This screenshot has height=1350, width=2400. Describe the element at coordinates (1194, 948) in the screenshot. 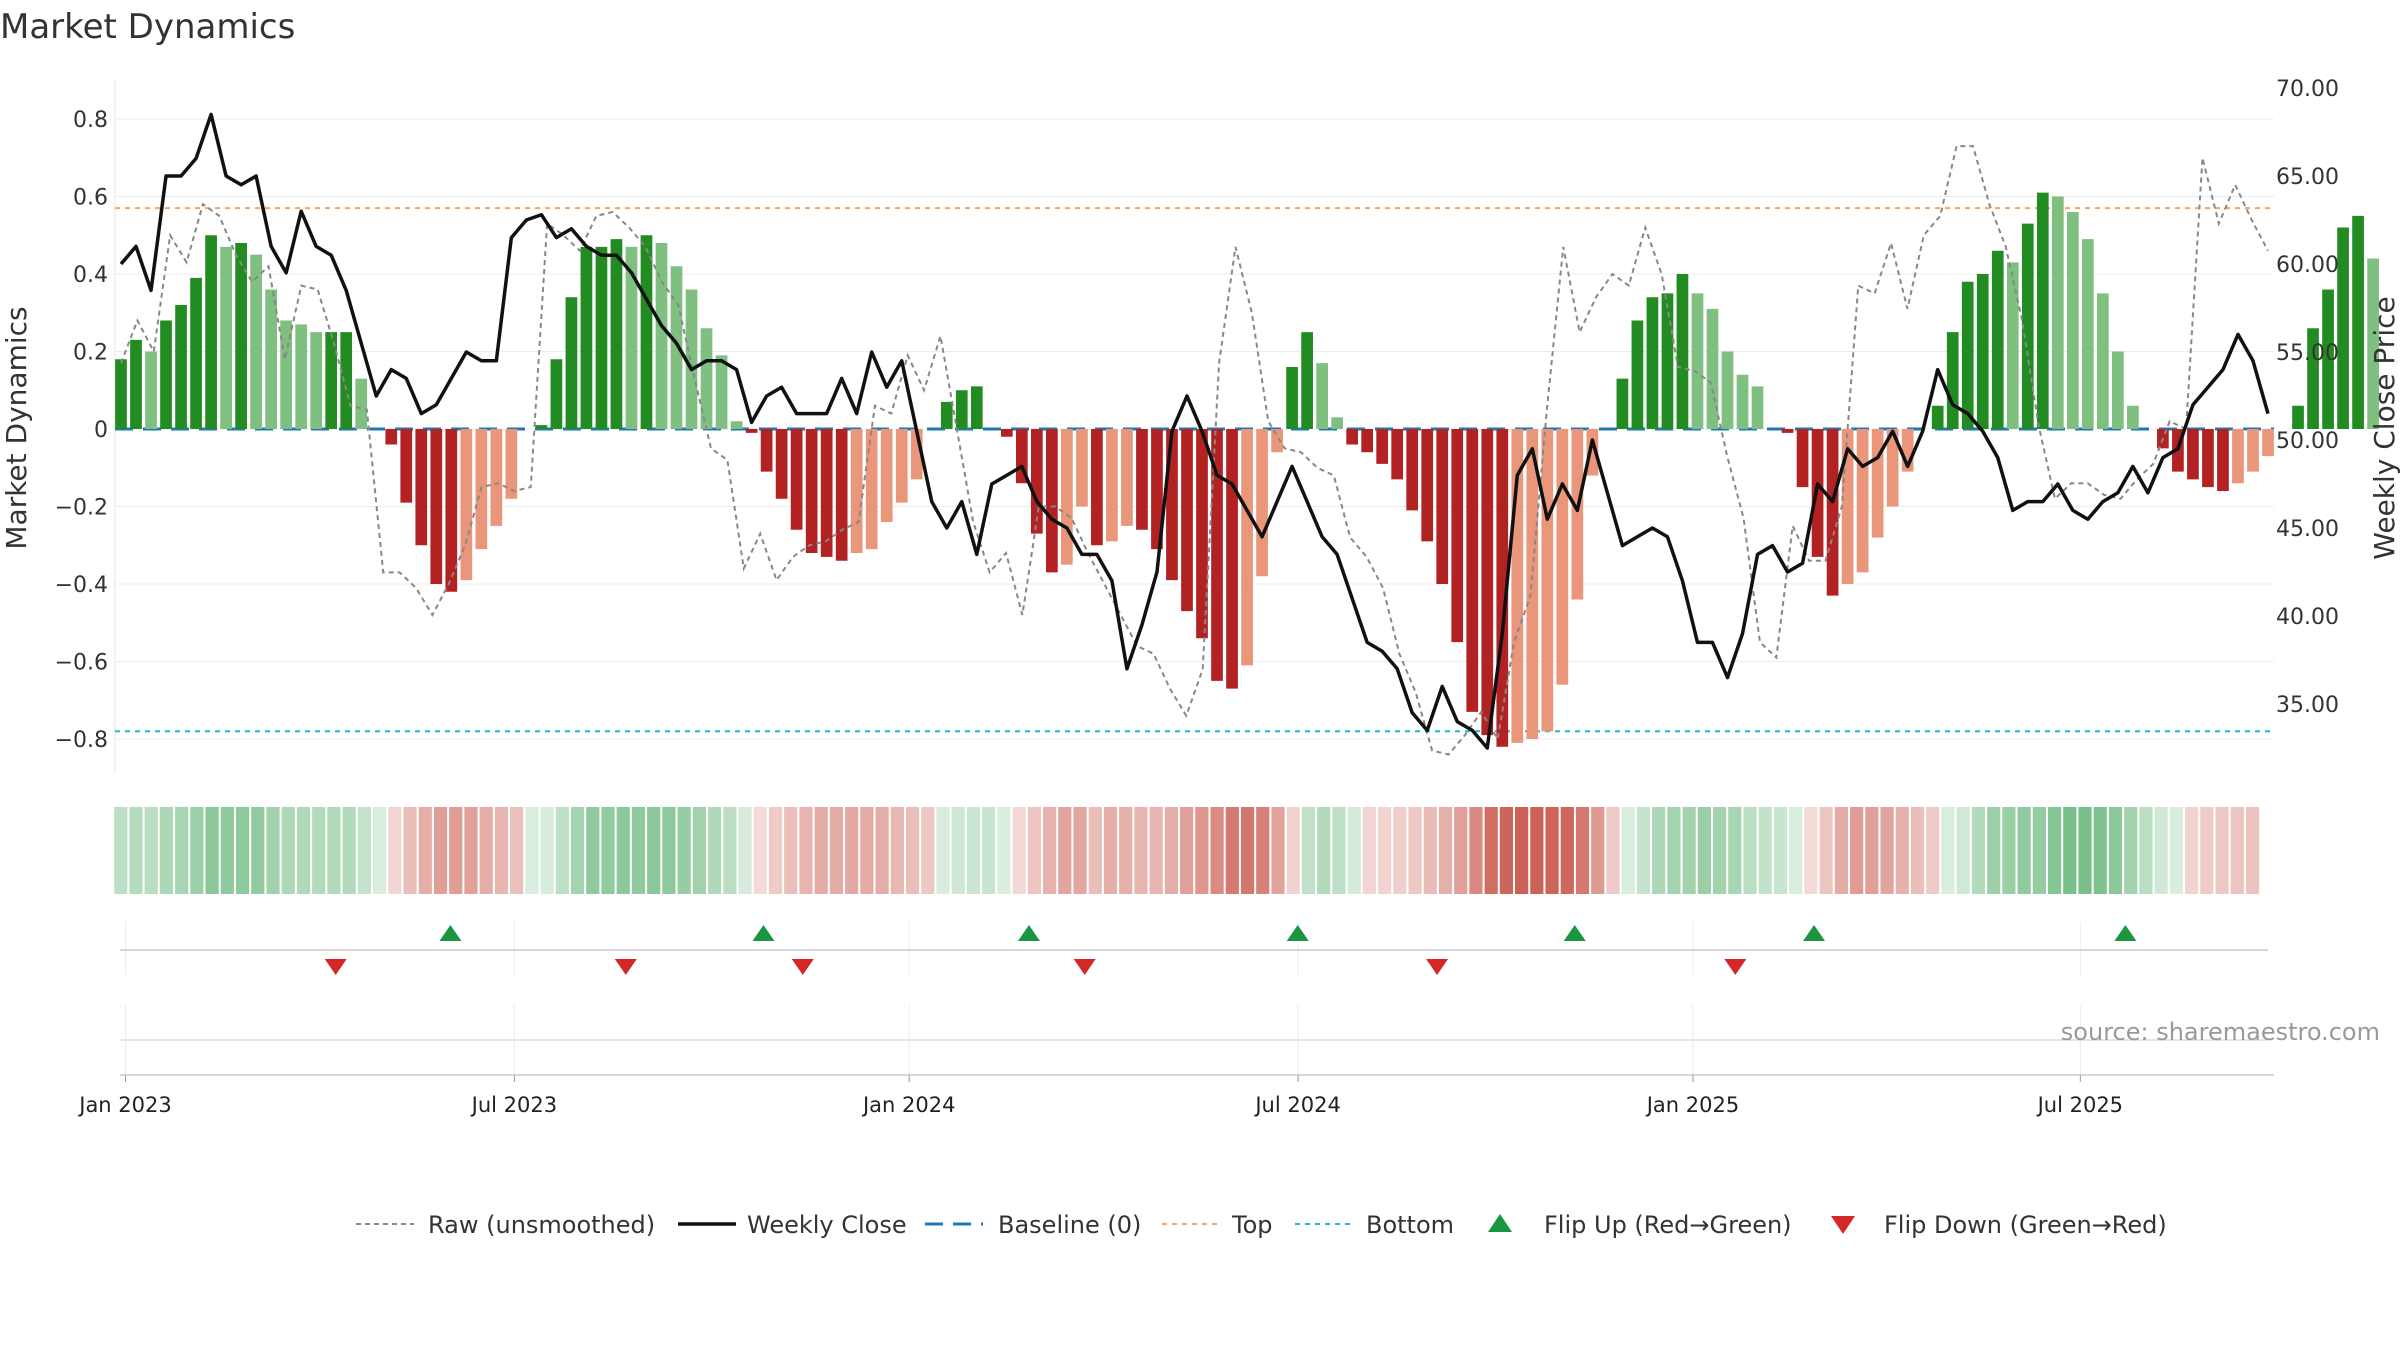

I see `flip-panel` at that location.